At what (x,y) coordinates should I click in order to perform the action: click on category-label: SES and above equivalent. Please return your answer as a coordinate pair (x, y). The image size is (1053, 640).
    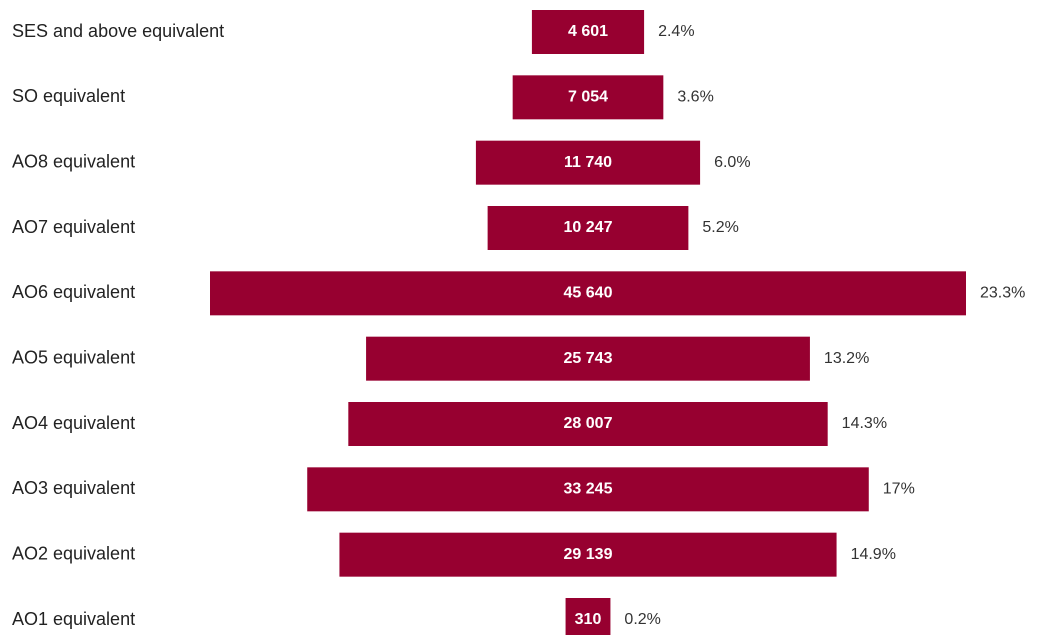
    Looking at the image, I should click on (118, 31).